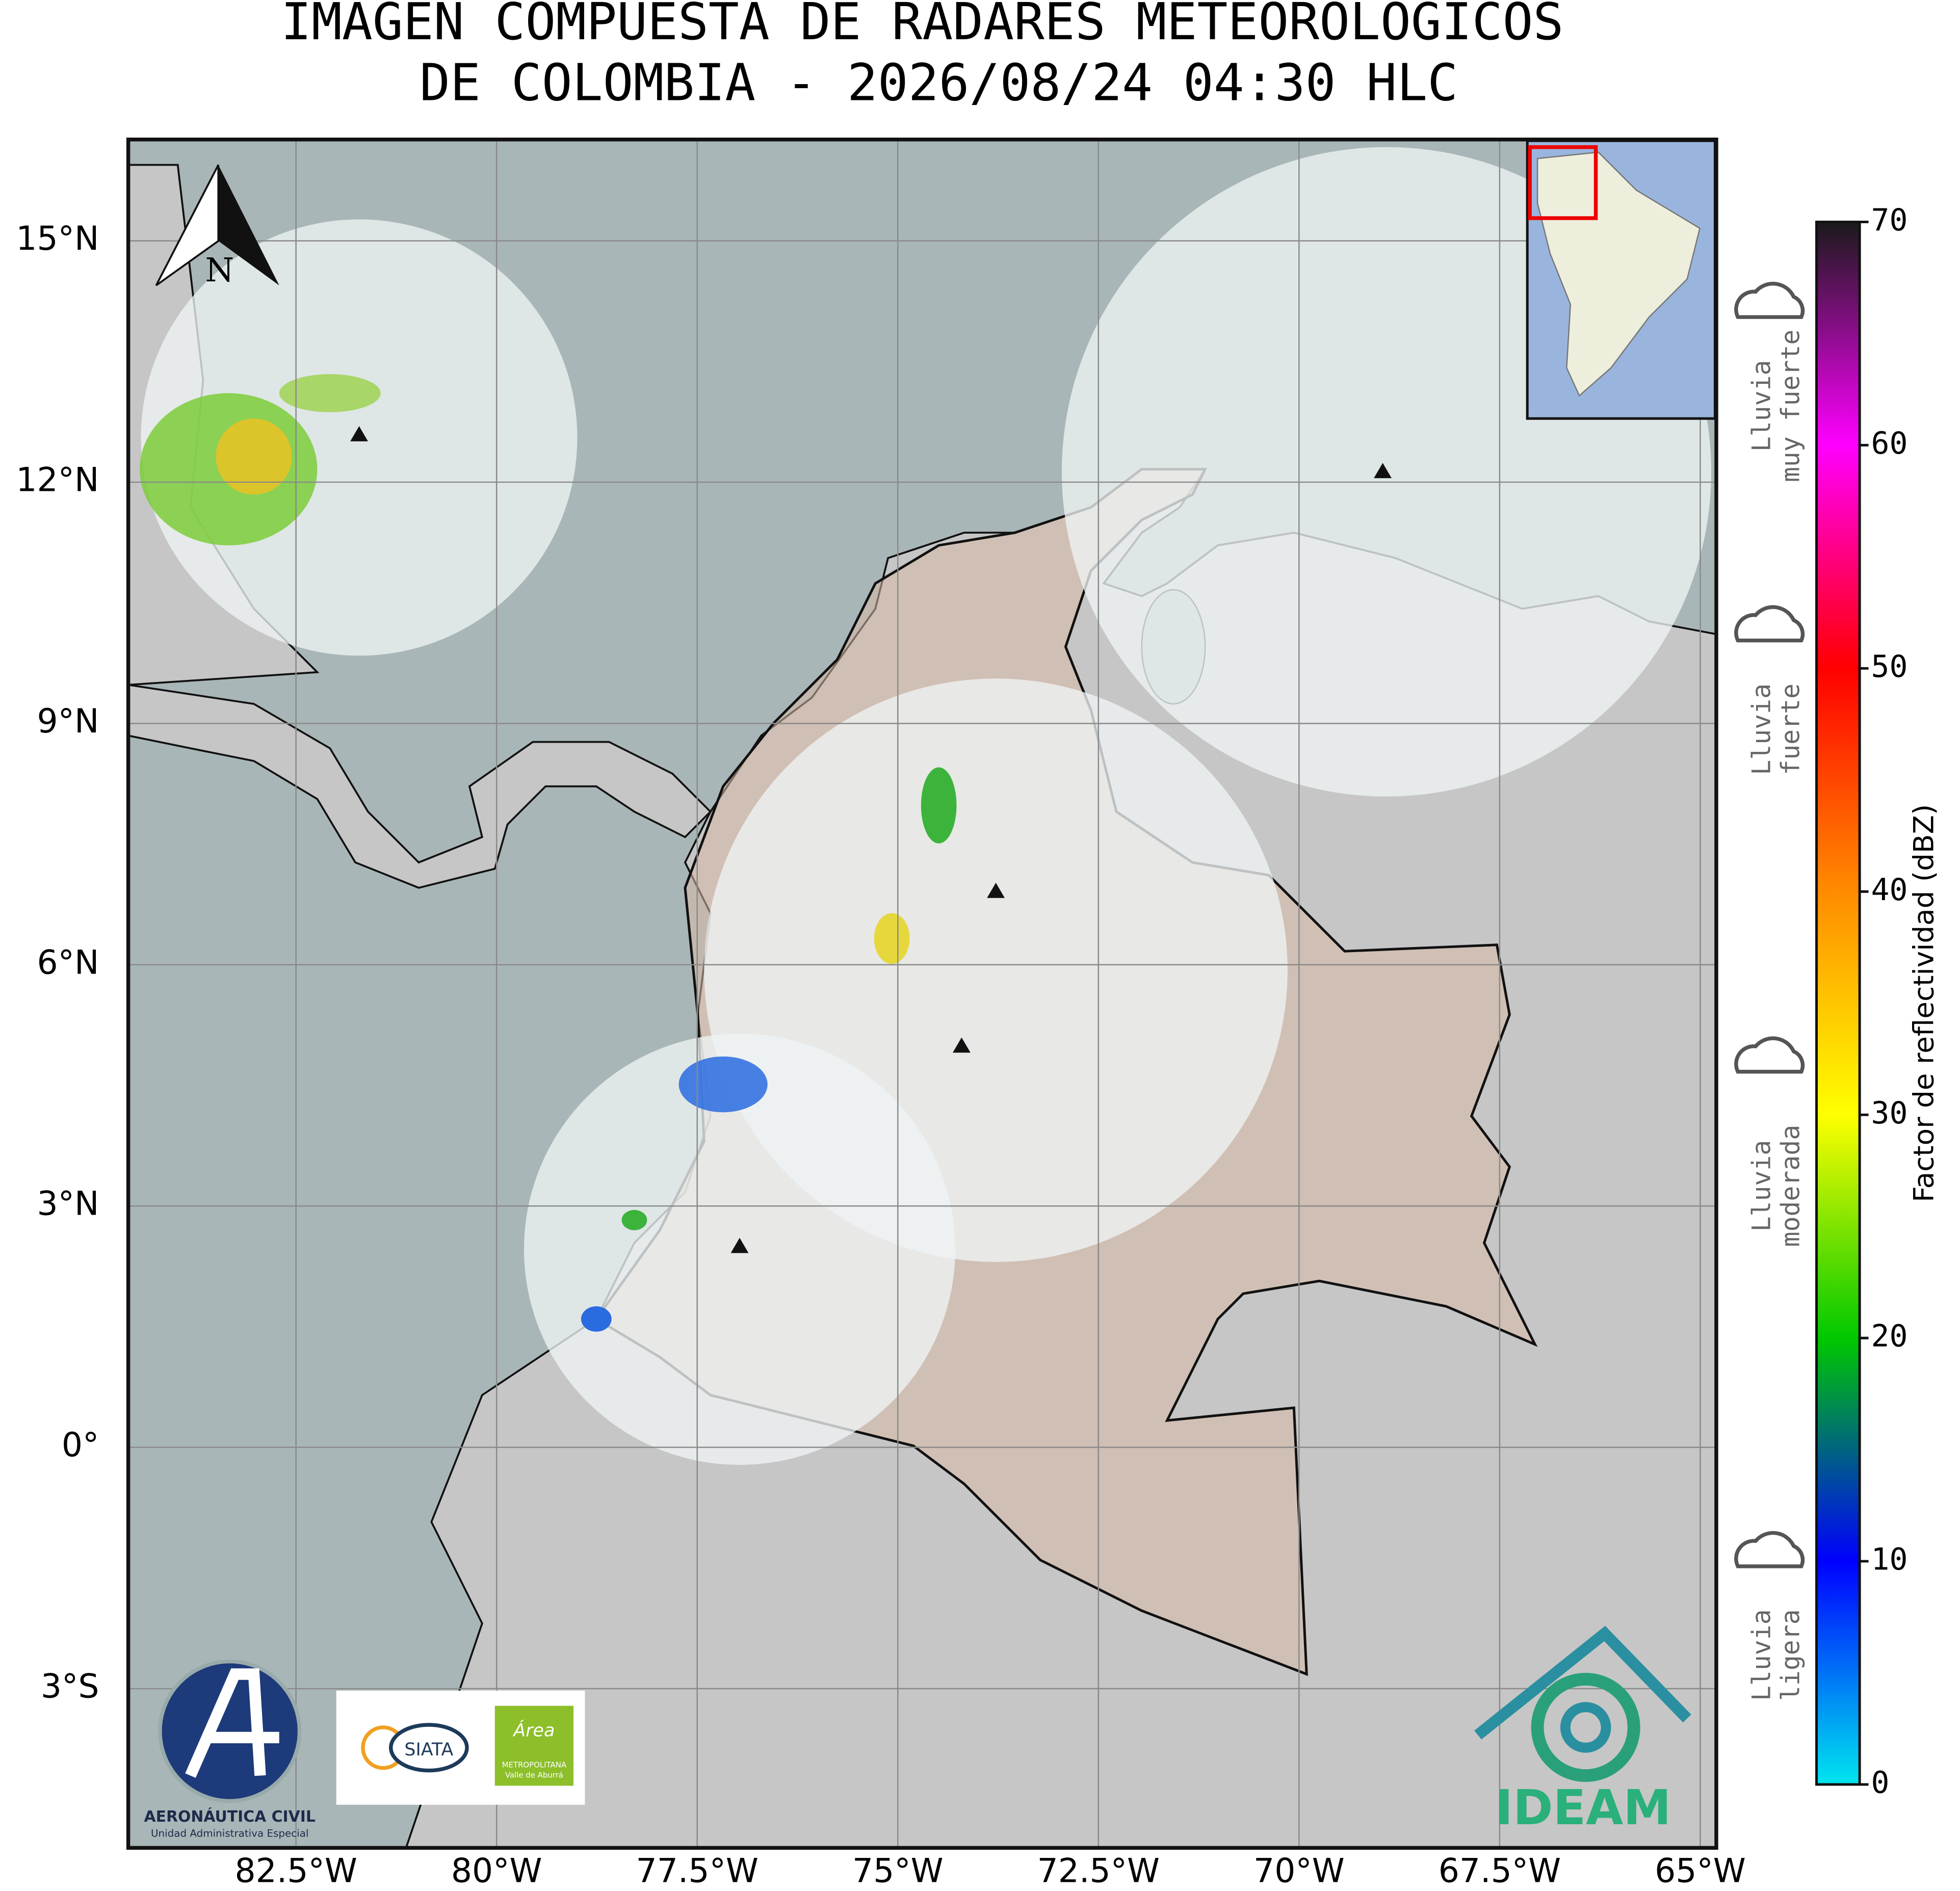 This screenshot has height=1891, width=1960. Describe the element at coordinates (1791, 729) in the screenshot. I see `rain-label: fuerte` at that location.